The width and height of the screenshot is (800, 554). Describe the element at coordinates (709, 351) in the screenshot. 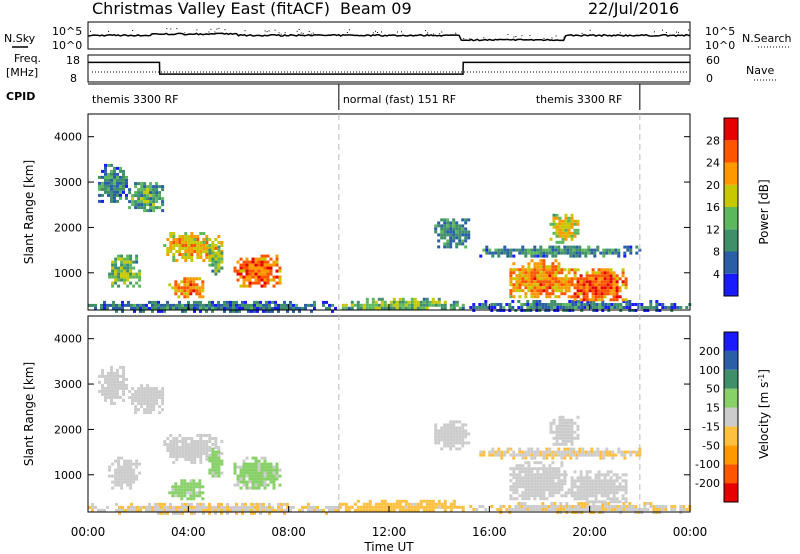

I see `colorbar-tick-label: 200` at that location.